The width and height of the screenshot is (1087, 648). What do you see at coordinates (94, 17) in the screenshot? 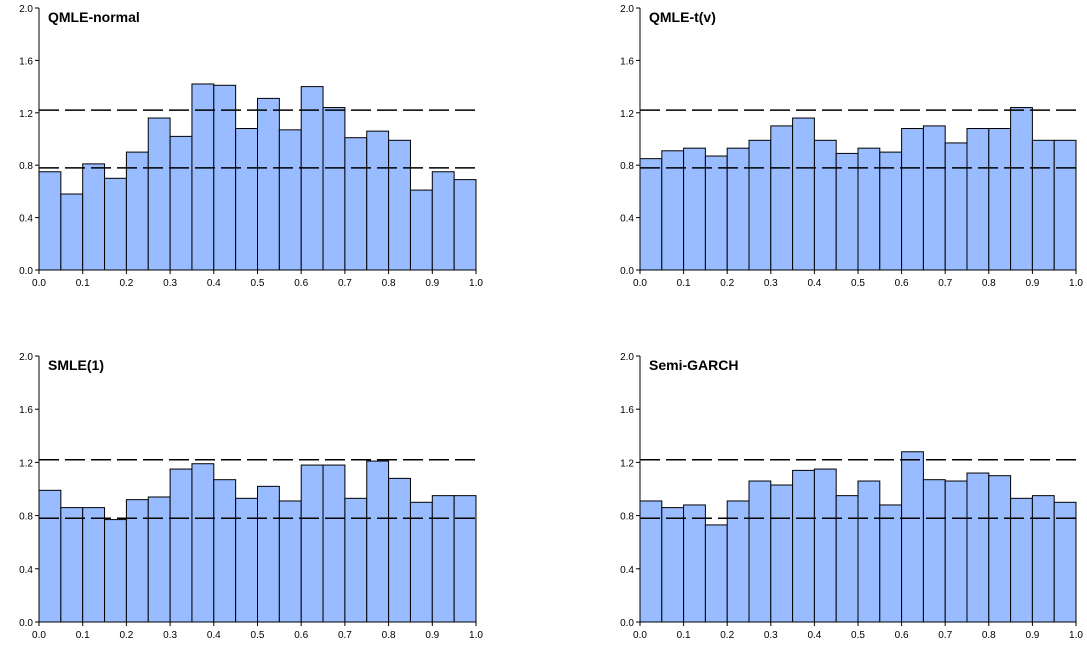
I see `panel-title: QMLE-normal` at bounding box center [94, 17].